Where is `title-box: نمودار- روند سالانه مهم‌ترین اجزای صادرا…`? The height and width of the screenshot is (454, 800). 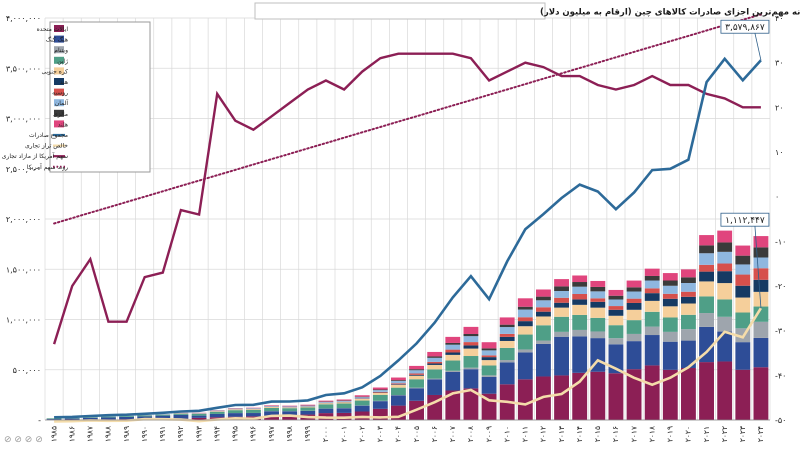 title-box: نمودار- روند سالانه مهم‌ترین اجزای صادرا… is located at coordinates (527, 11).